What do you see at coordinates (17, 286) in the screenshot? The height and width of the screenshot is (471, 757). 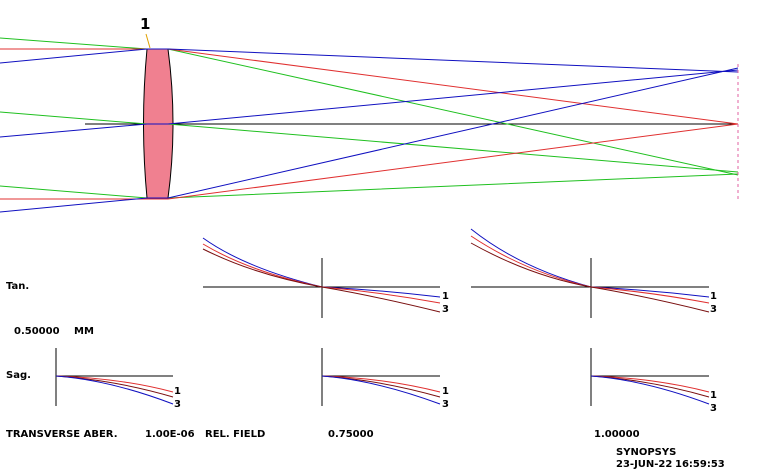 I see `tan-label: Tan.` at bounding box center [17, 286].